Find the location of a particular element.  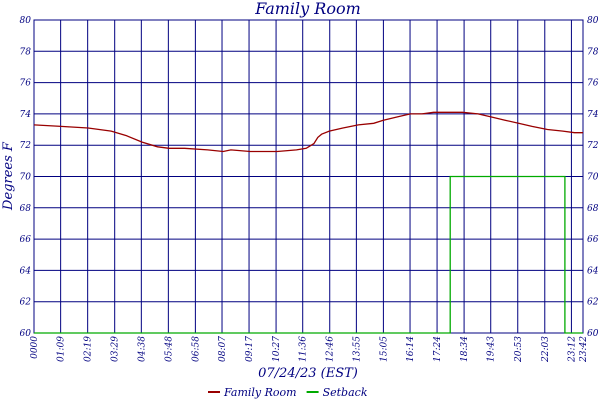

y-tick-label: 60 is located at coordinates (26, 334).